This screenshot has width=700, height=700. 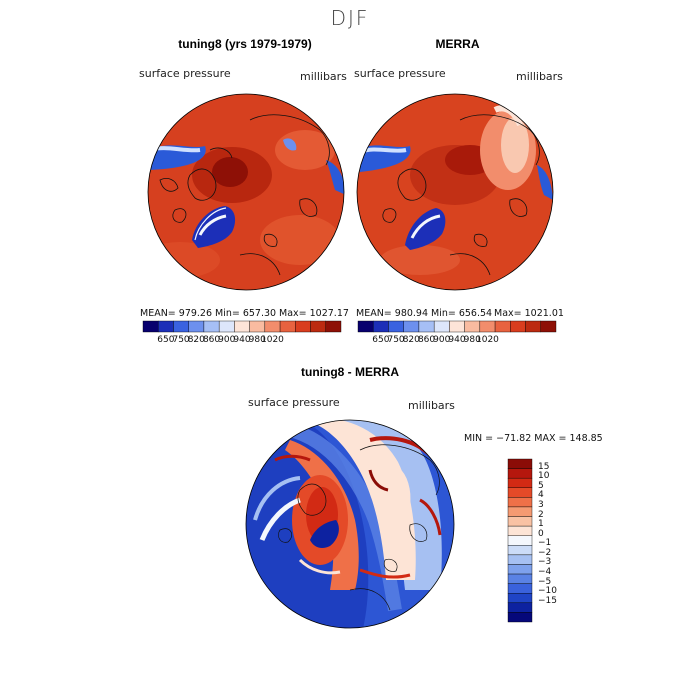 What do you see at coordinates (457, 44) in the screenshot?
I see `panel2-title: MERRA` at bounding box center [457, 44].